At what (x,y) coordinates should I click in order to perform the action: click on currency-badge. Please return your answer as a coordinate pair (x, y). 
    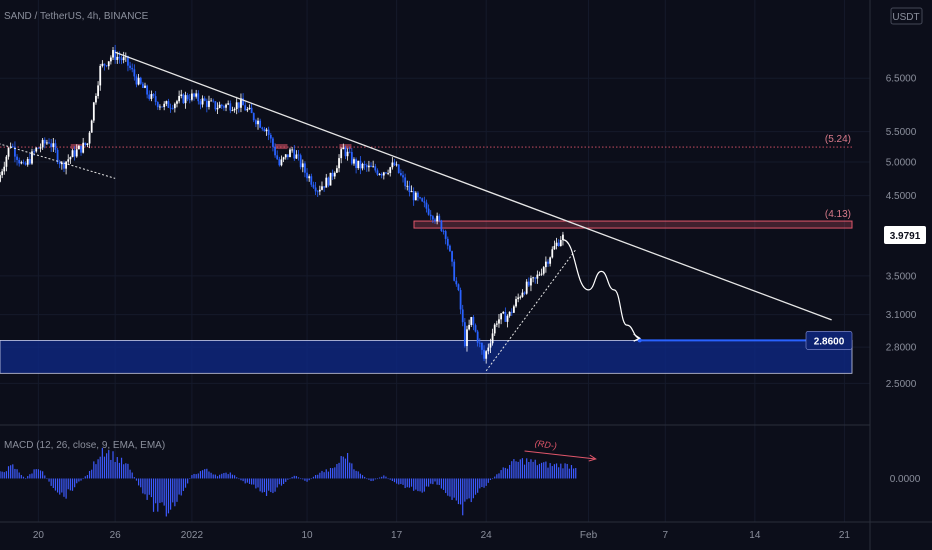
    Looking at the image, I should click on (906, 16).